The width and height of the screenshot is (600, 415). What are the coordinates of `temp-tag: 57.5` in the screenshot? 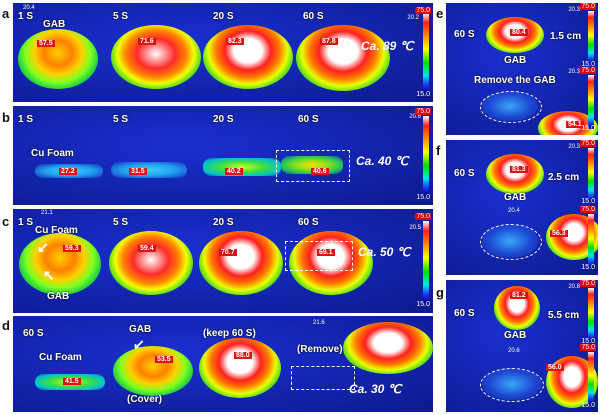 It's located at (46, 43).